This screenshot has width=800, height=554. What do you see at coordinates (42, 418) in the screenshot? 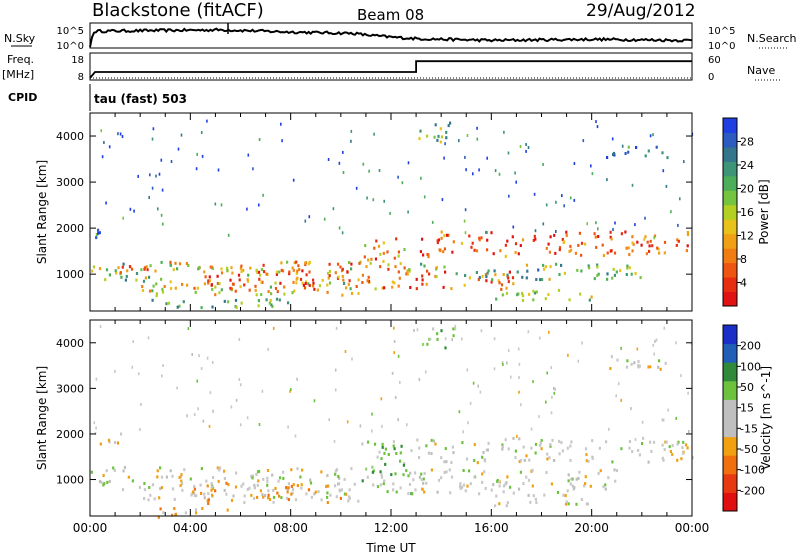
I see `velocity-ylabel: Slant Range [km]` at bounding box center [42, 418].